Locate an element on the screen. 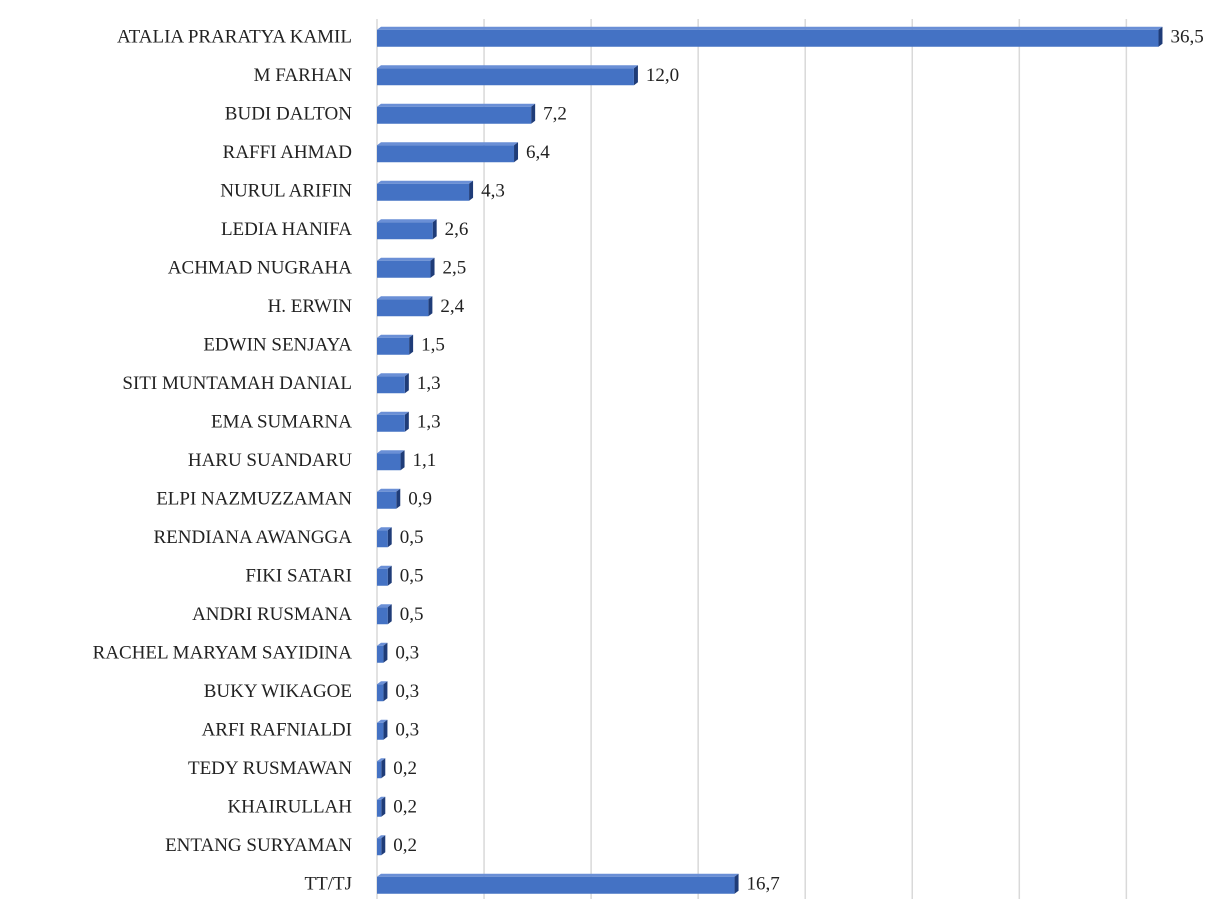 The width and height of the screenshot is (1218, 899). y-tick-label: SITI MUNTAMAH DANIAL is located at coordinates (237, 383).